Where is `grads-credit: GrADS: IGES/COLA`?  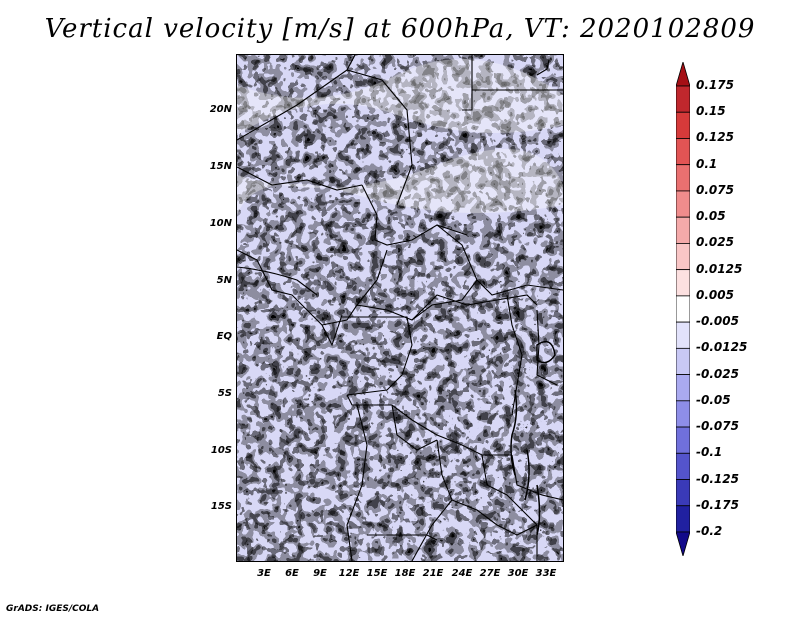
grads-credit: GrADS: IGES/COLA is located at coordinates (53, 609).